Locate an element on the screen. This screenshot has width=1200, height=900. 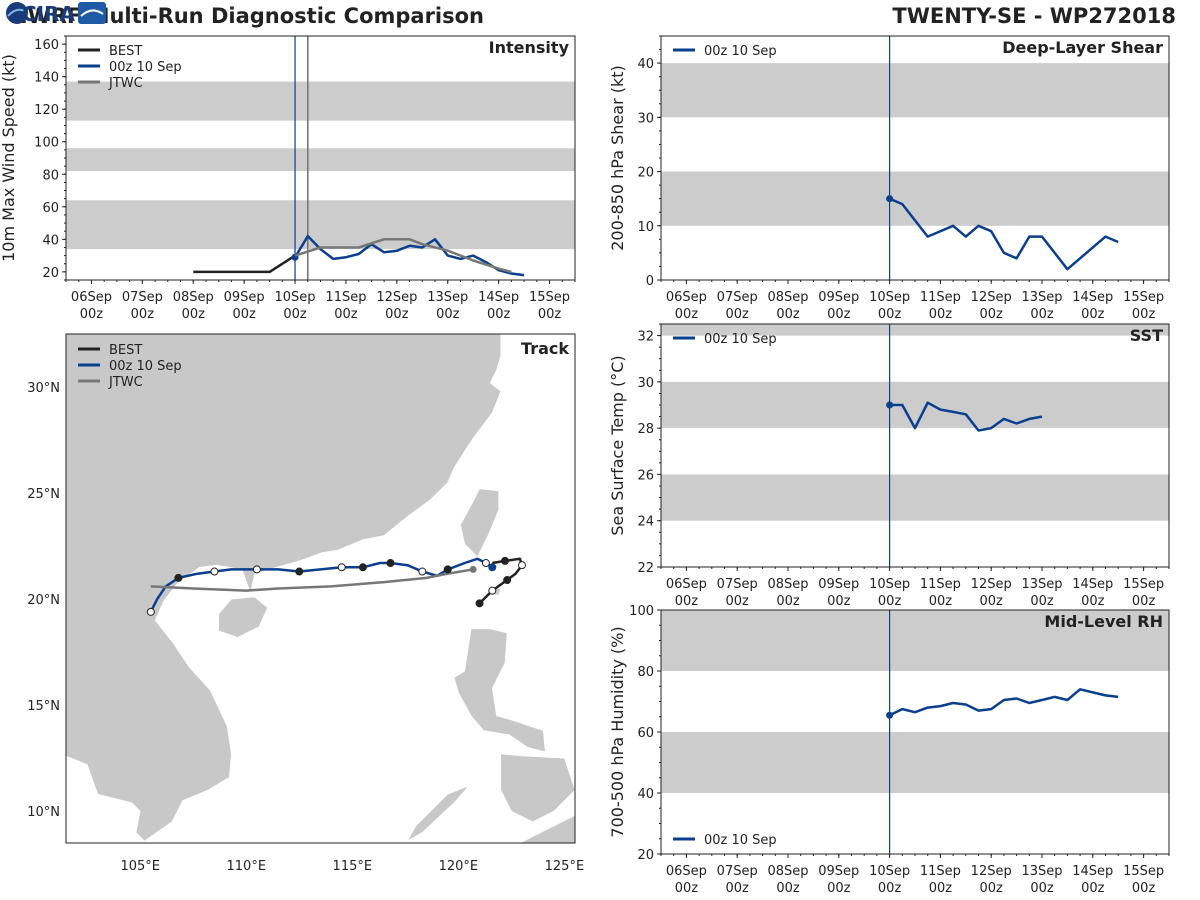
y-tick-label: 10 is located at coordinates (645, 227).